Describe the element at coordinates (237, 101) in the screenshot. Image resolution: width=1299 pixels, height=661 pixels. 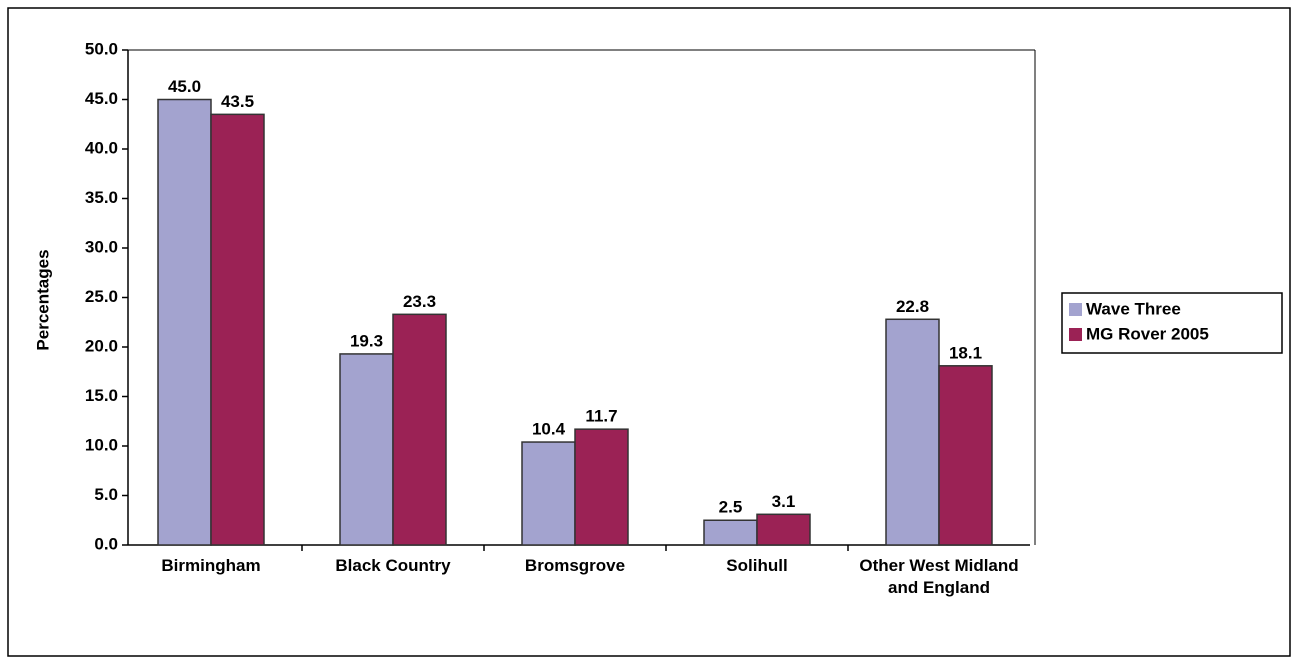
I see `data-label: 43.5` at that location.